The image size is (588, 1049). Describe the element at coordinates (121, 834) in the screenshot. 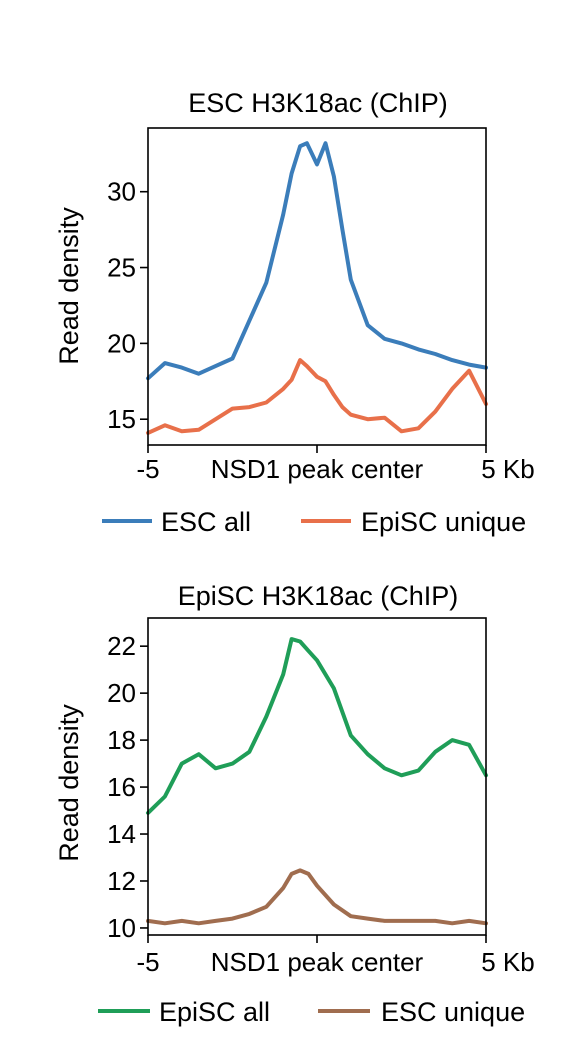

I see `y-tick-label: 14` at that location.